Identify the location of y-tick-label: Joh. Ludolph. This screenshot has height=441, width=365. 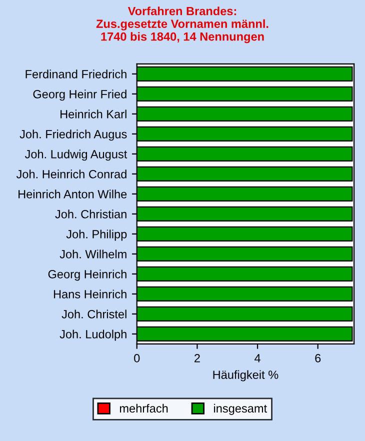
(93, 335).